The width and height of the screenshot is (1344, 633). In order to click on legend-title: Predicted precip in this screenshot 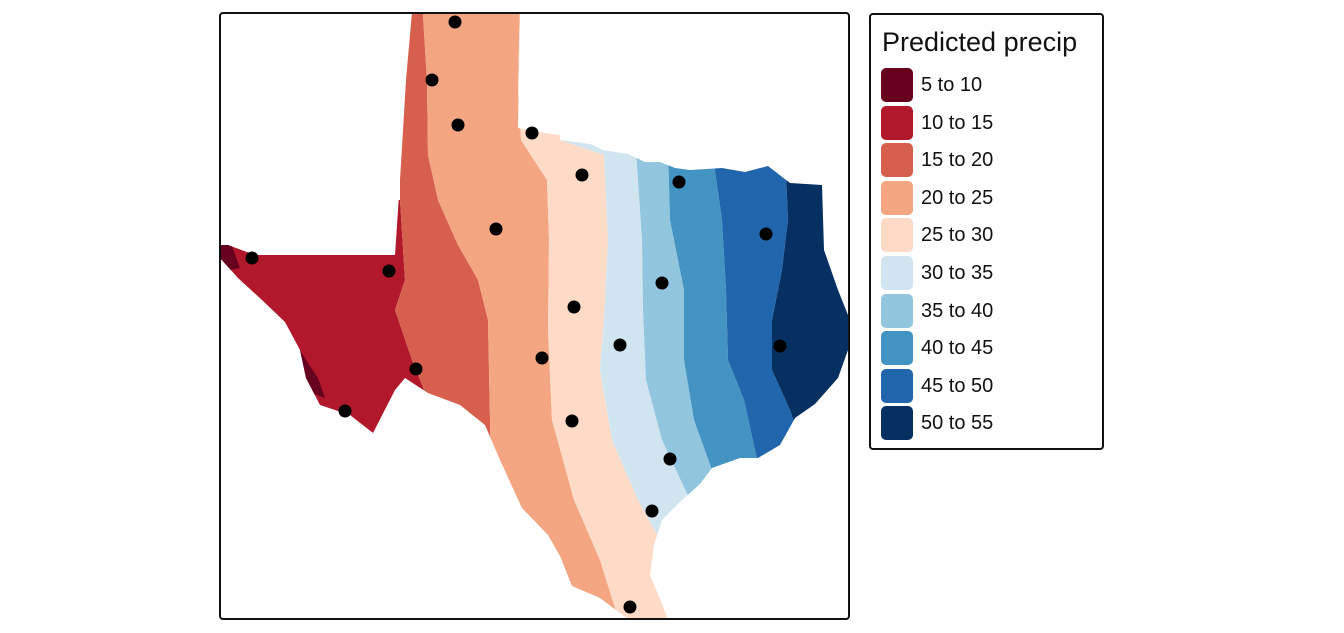, I will do `click(980, 42)`.